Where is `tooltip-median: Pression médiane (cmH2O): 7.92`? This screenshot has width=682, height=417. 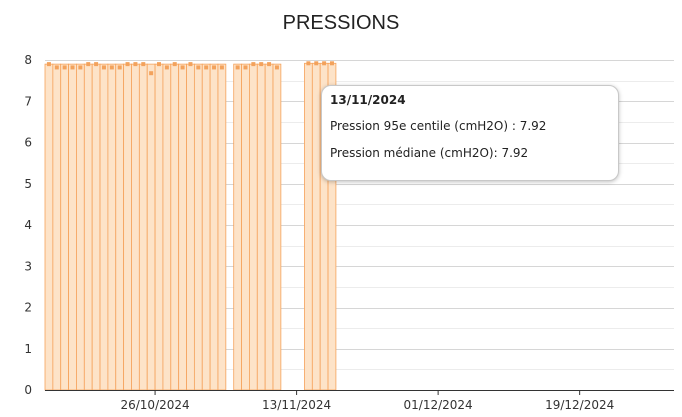 tooltip-median: Pression médiane (cmH2O): 7.92 is located at coordinates (429, 153).